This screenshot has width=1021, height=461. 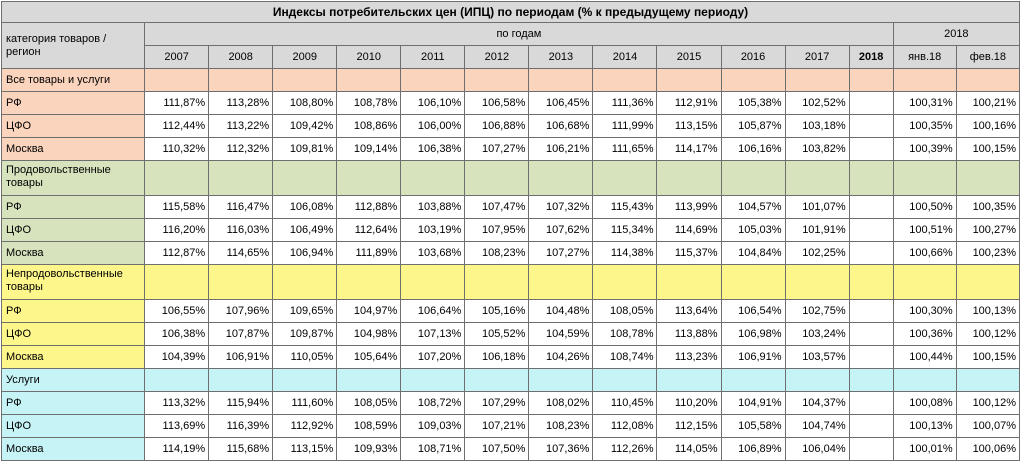 What do you see at coordinates (305, 357) in the screenshot?
I see `year-value-cell: 110,05%` at bounding box center [305, 357].